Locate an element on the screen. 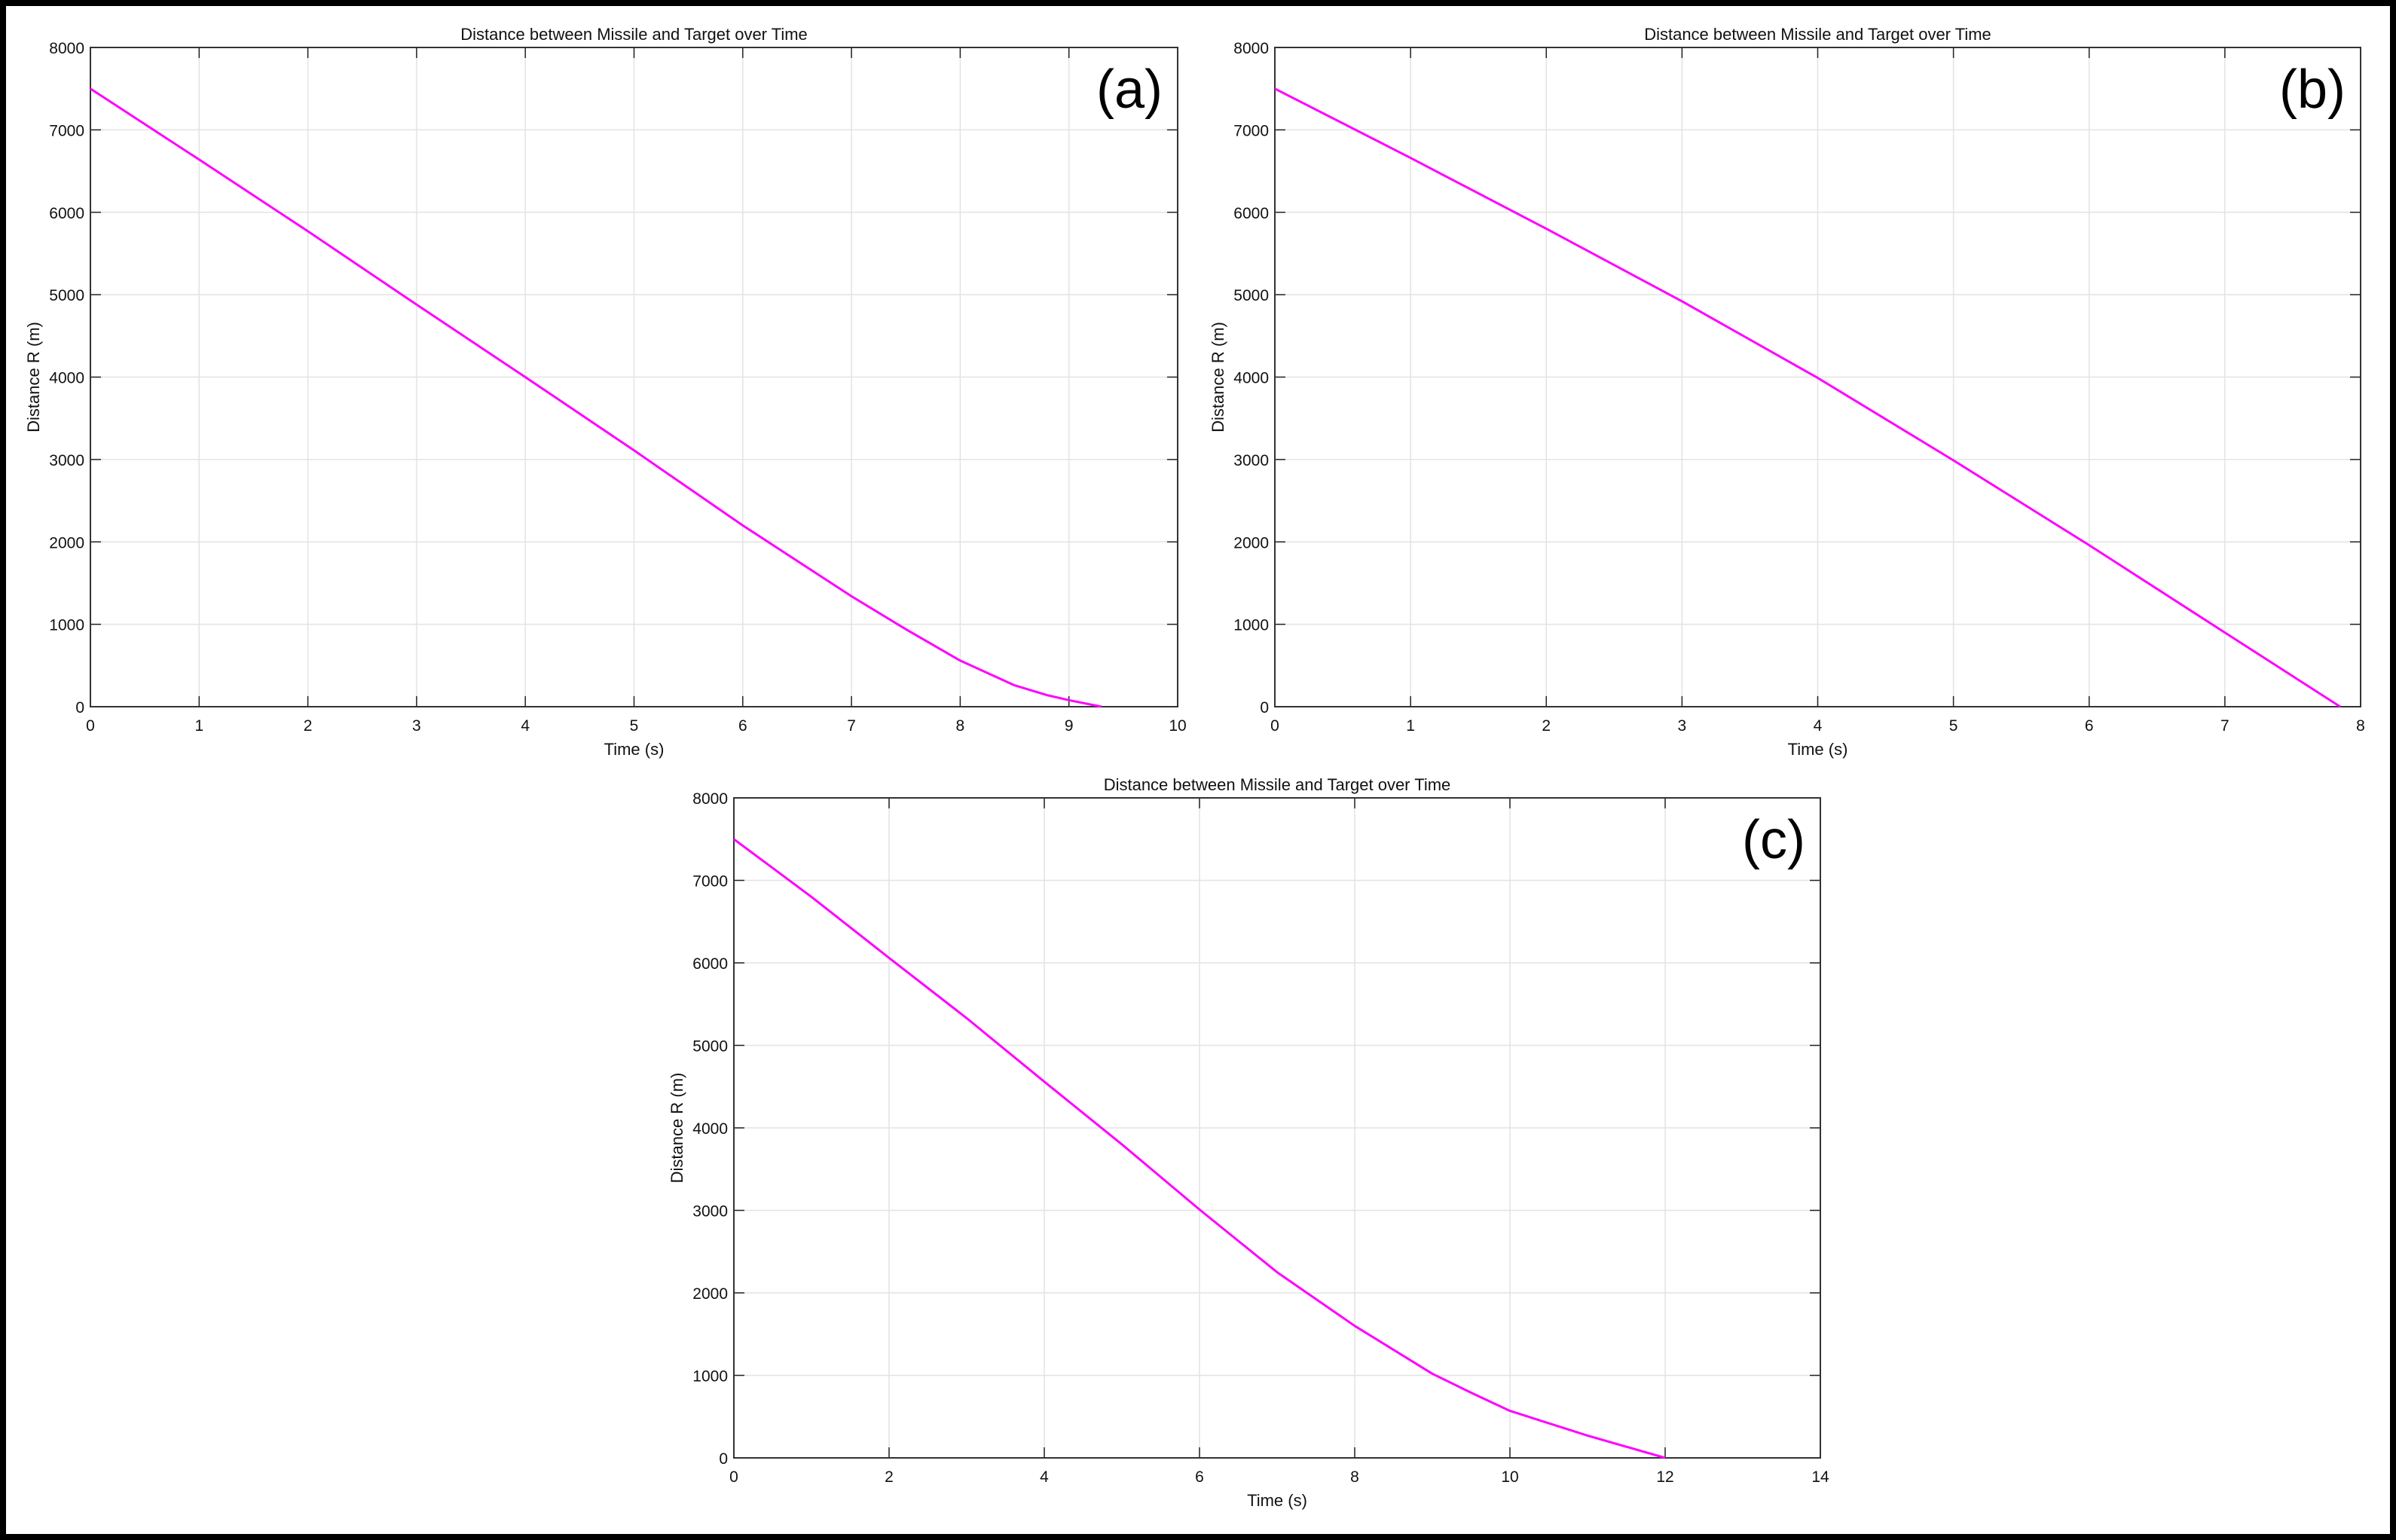  x-tick-label: 12 is located at coordinates (1664, 1477).